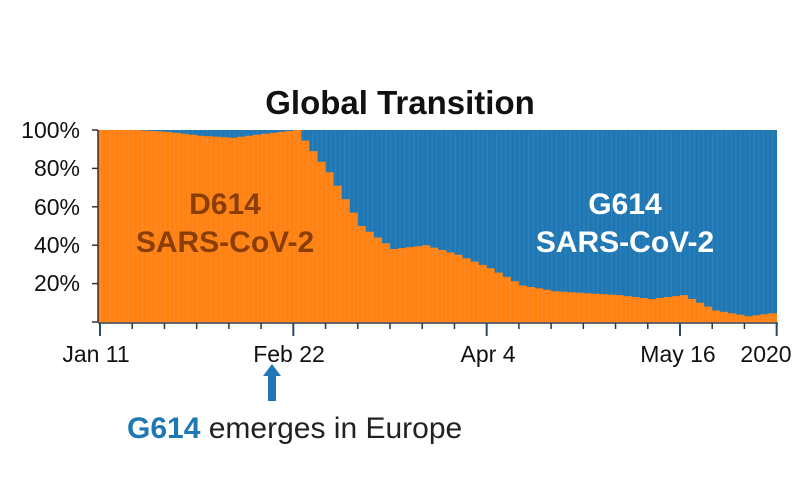 The image size is (800, 500). Describe the element at coordinates (289, 354) in the screenshot. I see `x-tick-label: Feb 22` at that location.